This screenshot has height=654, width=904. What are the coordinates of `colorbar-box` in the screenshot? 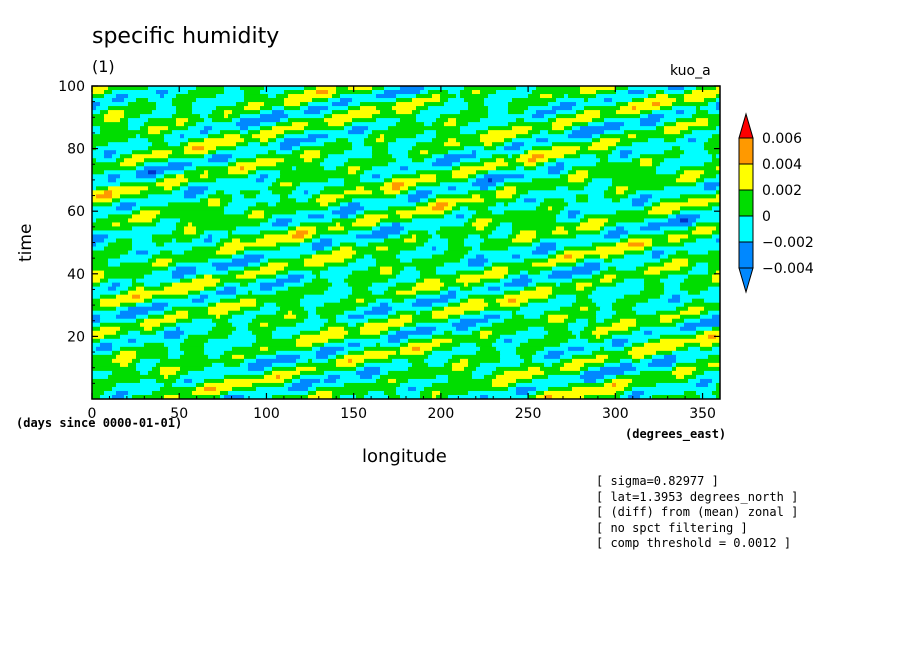 It's located at (746, 229).